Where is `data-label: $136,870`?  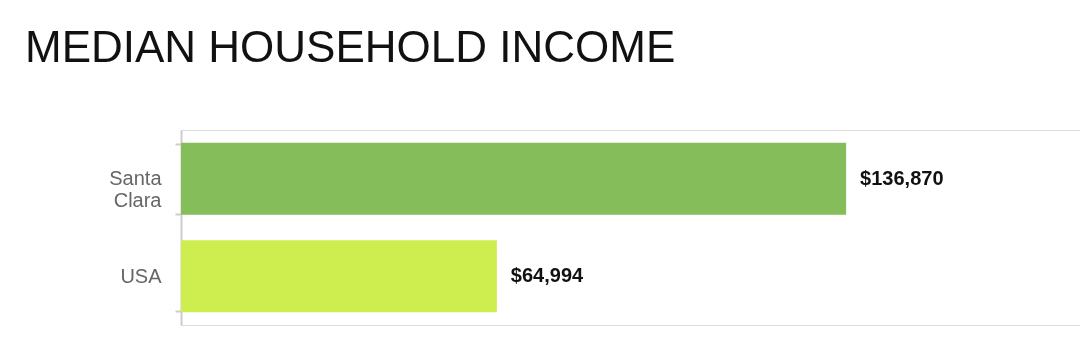 data-label: $136,870 is located at coordinates (902, 177).